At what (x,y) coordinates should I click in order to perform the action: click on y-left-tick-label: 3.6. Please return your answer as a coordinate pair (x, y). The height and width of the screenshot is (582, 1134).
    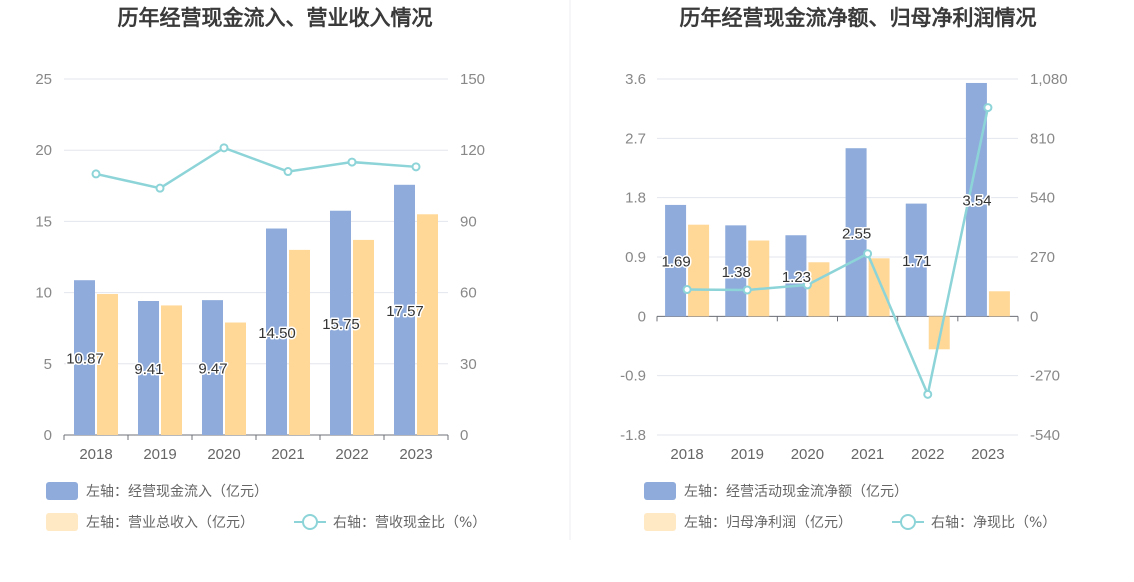
    Looking at the image, I should click on (635, 79).